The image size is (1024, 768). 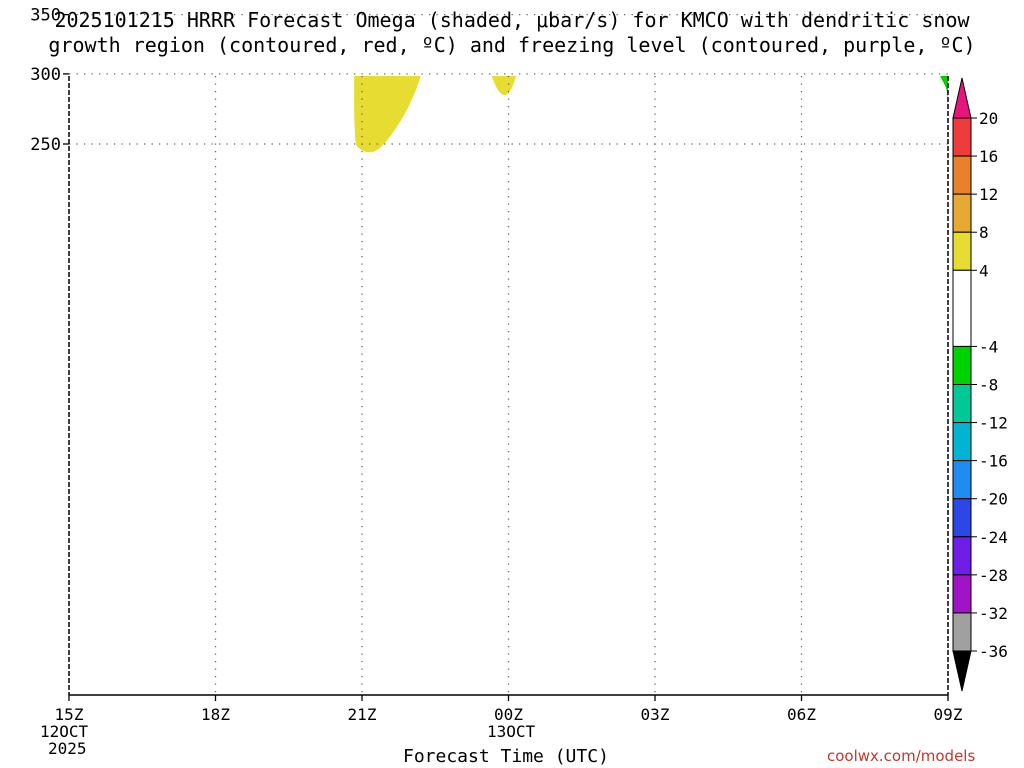 What do you see at coordinates (362, 714) in the screenshot?
I see `x-tick-label-21Z: 21Z` at bounding box center [362, 714].